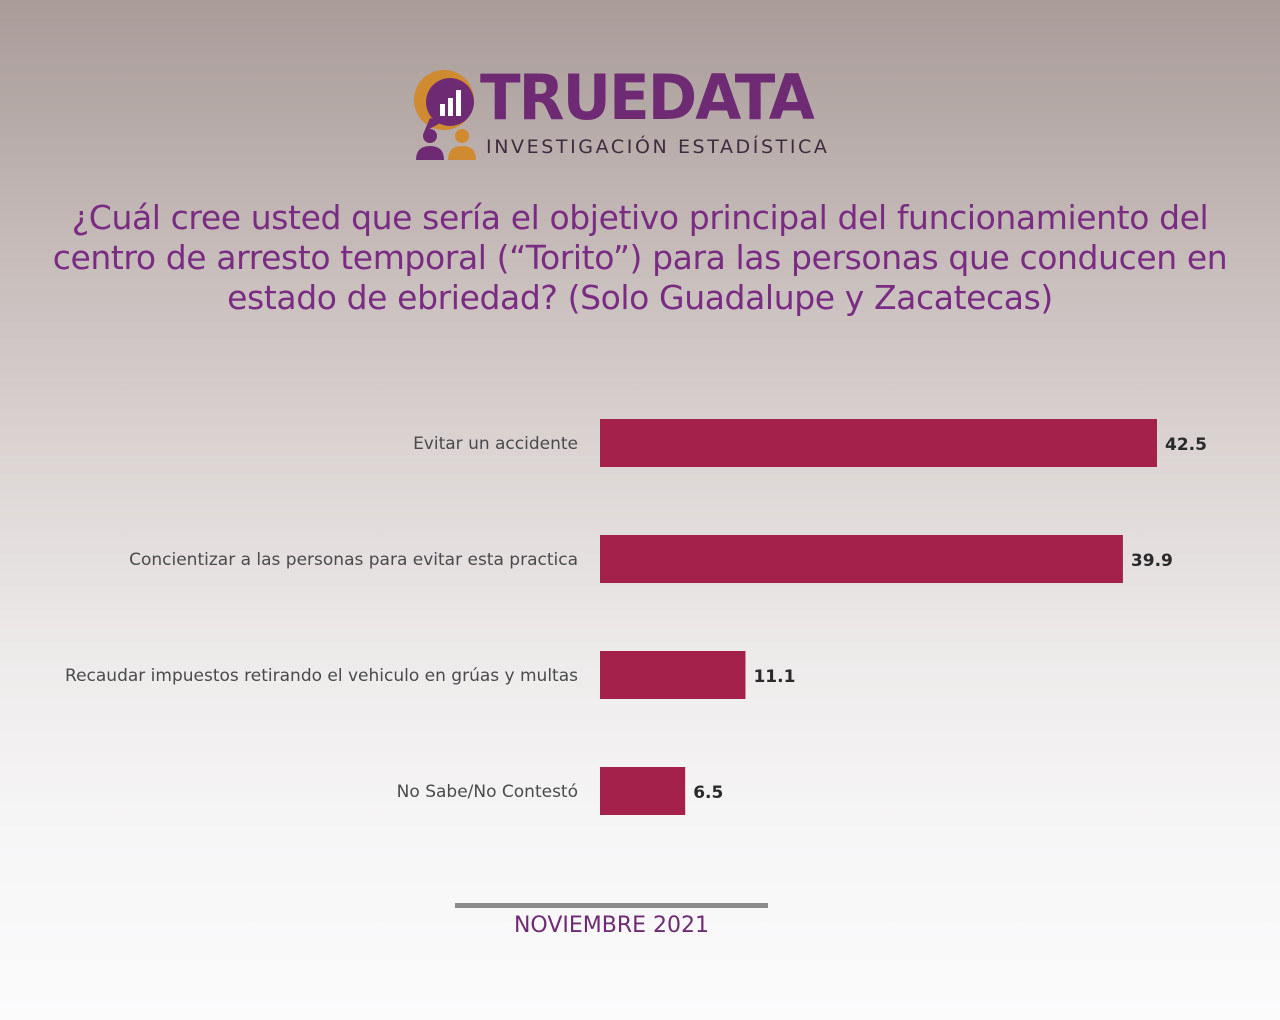  What do you see at coordinates (611, 925) in the screenshot?
I see `footer-date: NOVIEMBRE 2021` at bounding box center [611, 925].